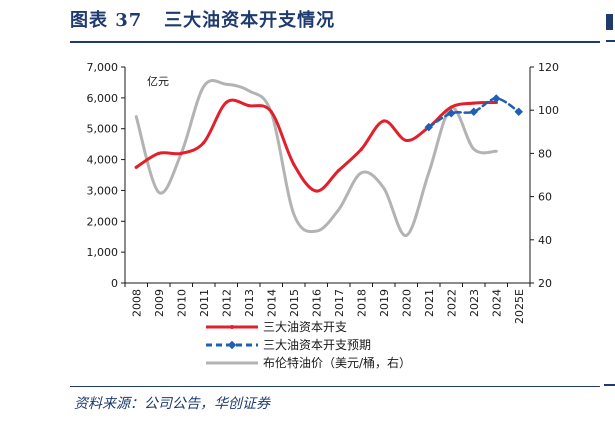 The width and height of the screenshot is (615, 422). Describe the element at coordinates (609, 200) in the screenshot. I see `adjacent-figure-edge` at that location.